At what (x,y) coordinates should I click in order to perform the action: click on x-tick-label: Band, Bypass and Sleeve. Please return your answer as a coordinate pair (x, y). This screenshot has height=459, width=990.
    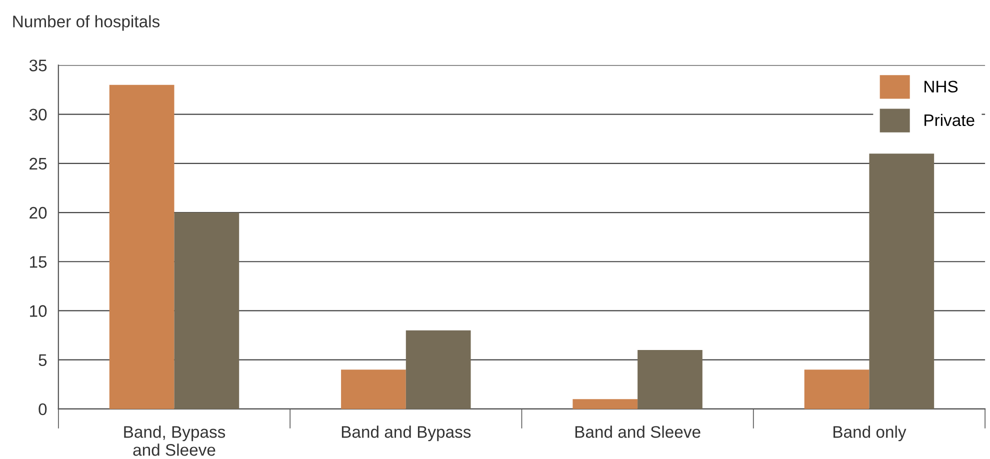
    Looking at the image, I should click on (175, 441).